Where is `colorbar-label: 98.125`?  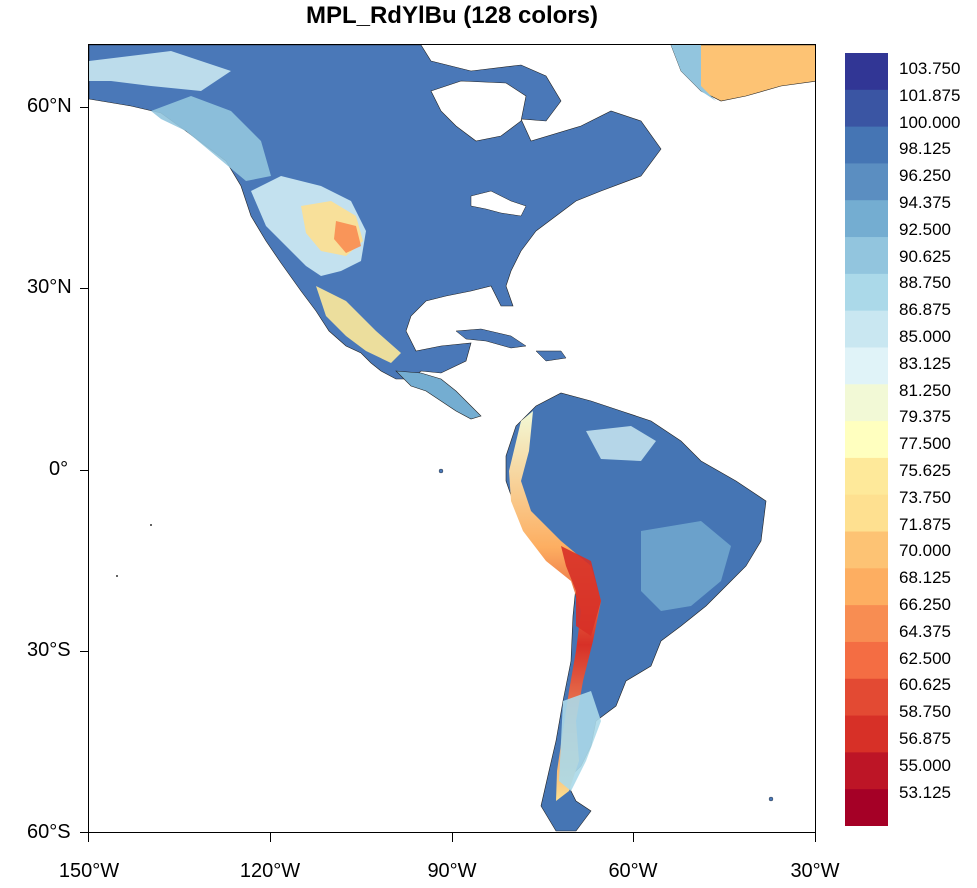 colorbar-label: 98.125 is located at coordinates (925, 149).